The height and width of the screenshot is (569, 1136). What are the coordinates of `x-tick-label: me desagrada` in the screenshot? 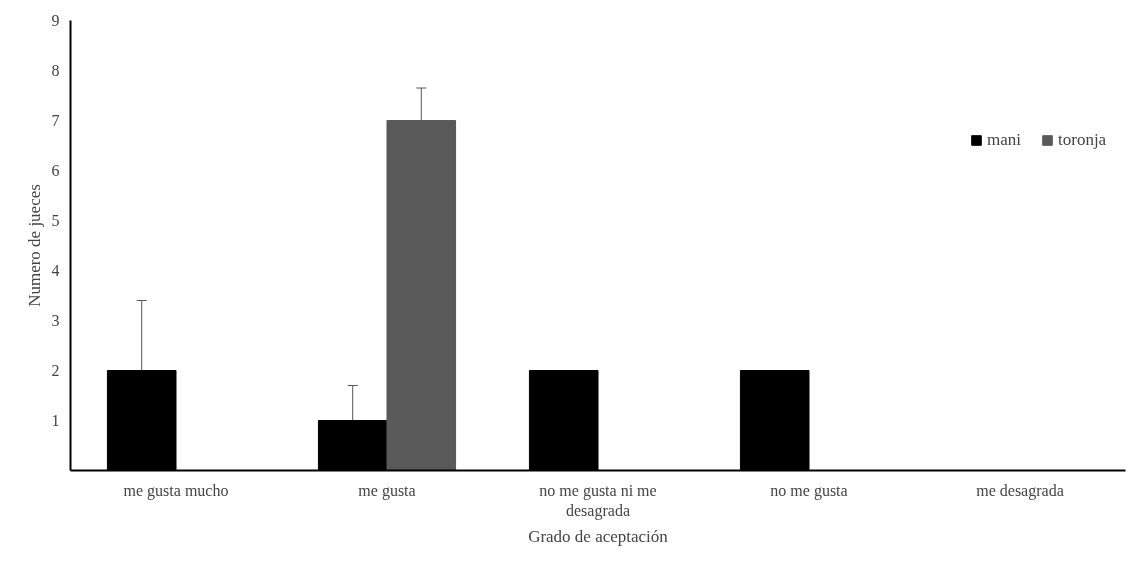 It's located at (1020, 490).